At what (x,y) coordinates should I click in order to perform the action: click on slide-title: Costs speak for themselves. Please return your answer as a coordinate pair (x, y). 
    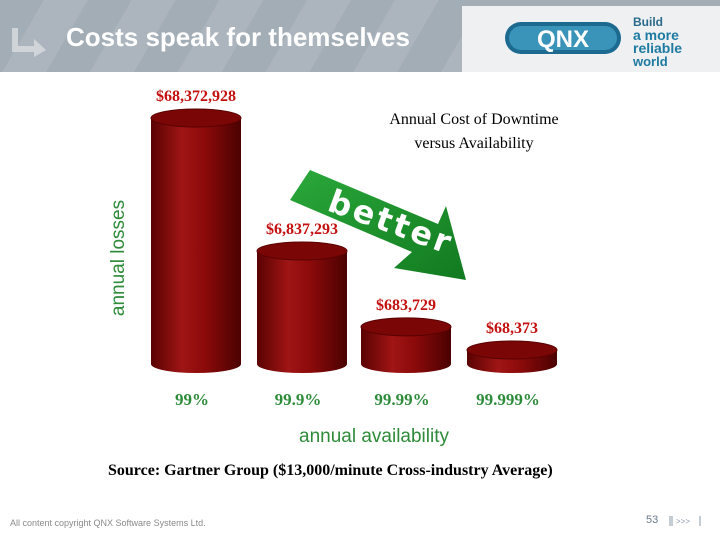
    Looking at the image, I should click on (238, 37).